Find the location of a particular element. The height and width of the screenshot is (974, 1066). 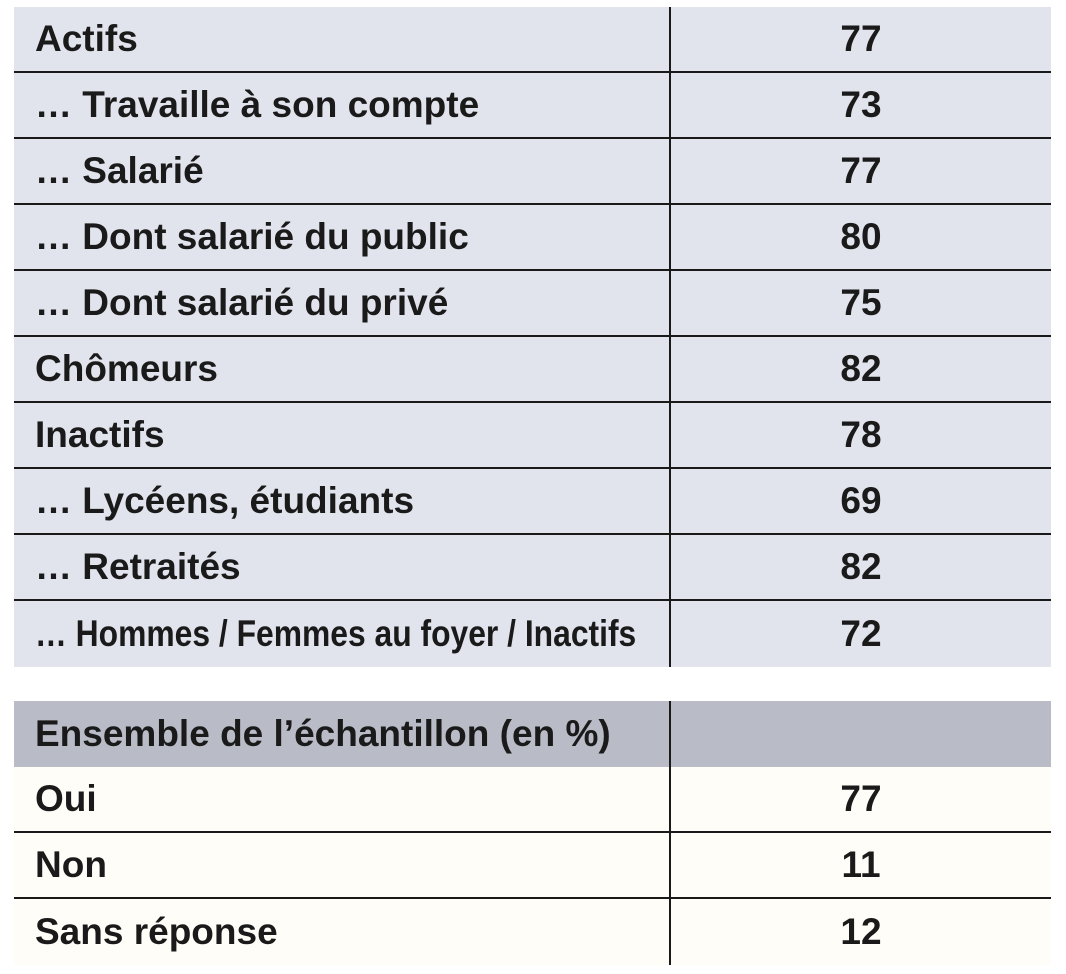

summary-header-value is located at coordinates (861, 734).